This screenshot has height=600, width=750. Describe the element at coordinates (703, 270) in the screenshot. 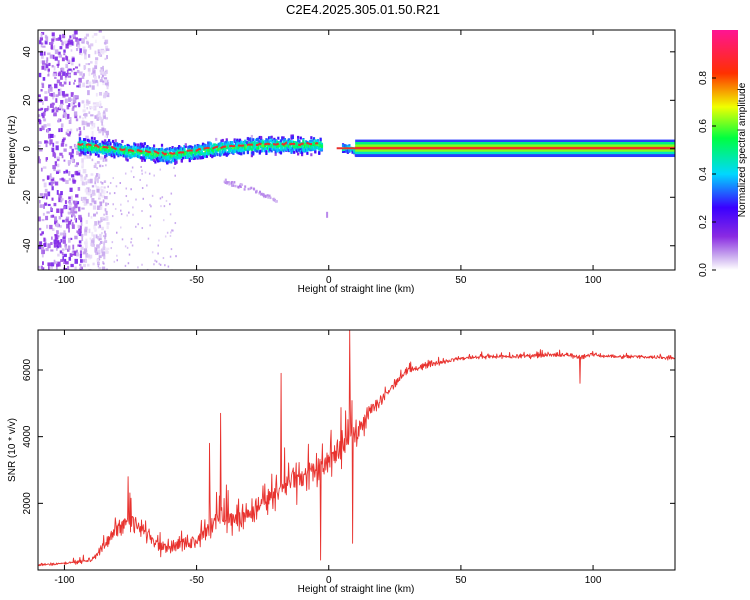

I see `colorbar-tick-label: 0.0` at that location.